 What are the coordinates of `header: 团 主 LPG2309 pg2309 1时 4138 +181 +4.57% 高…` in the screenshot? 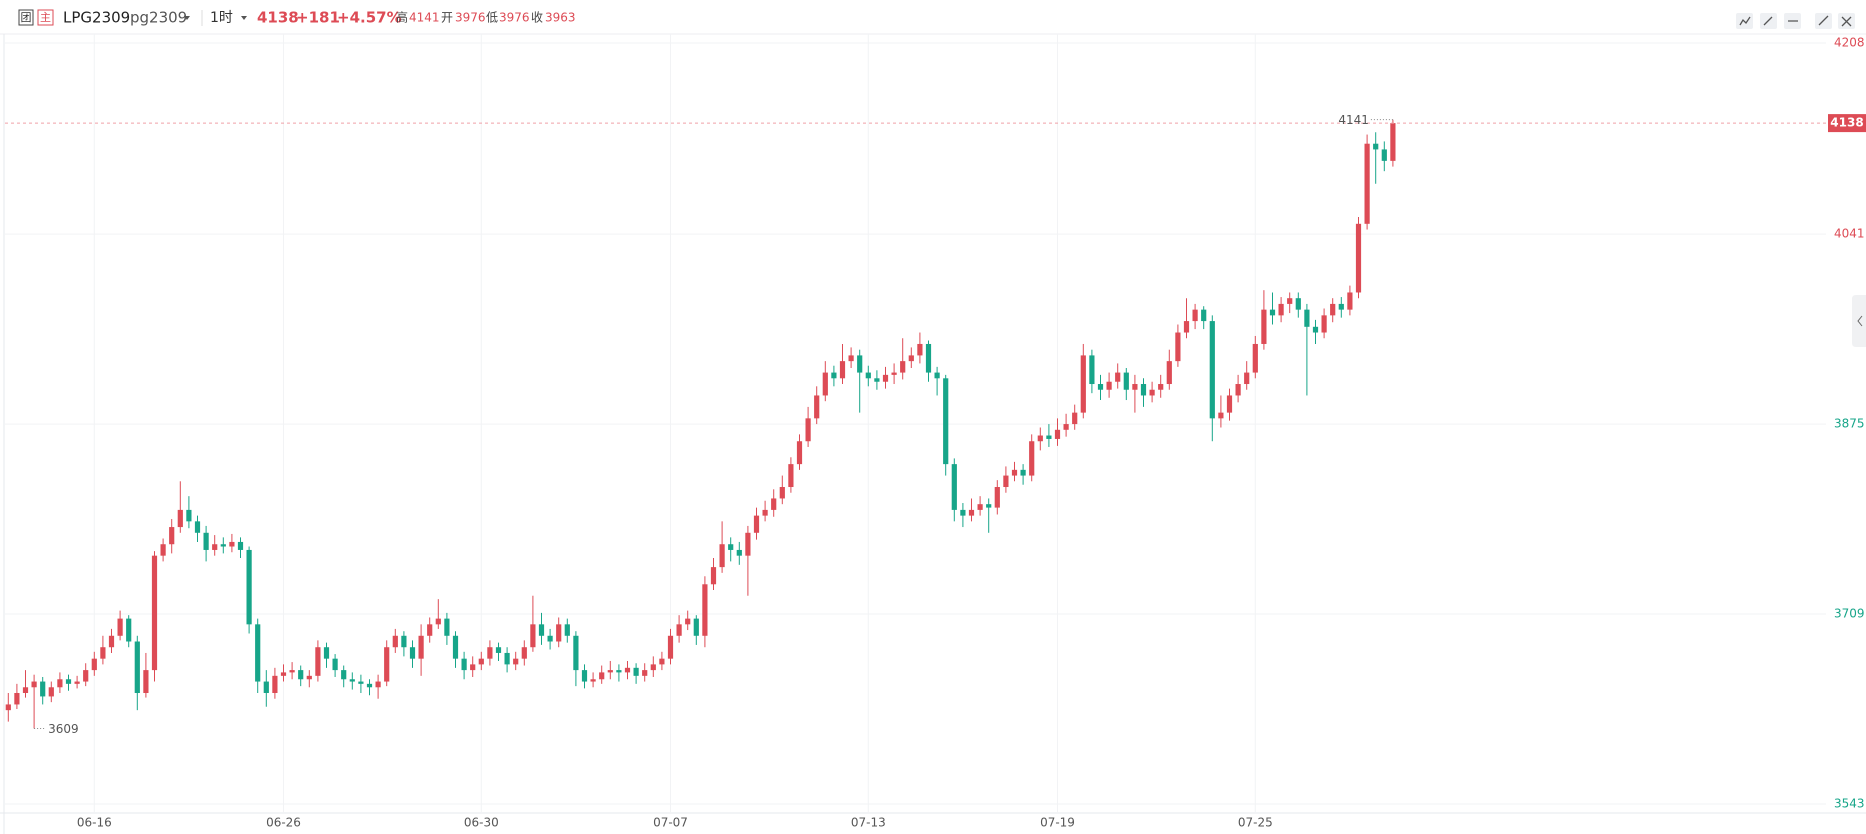 It's located at (936, 19).